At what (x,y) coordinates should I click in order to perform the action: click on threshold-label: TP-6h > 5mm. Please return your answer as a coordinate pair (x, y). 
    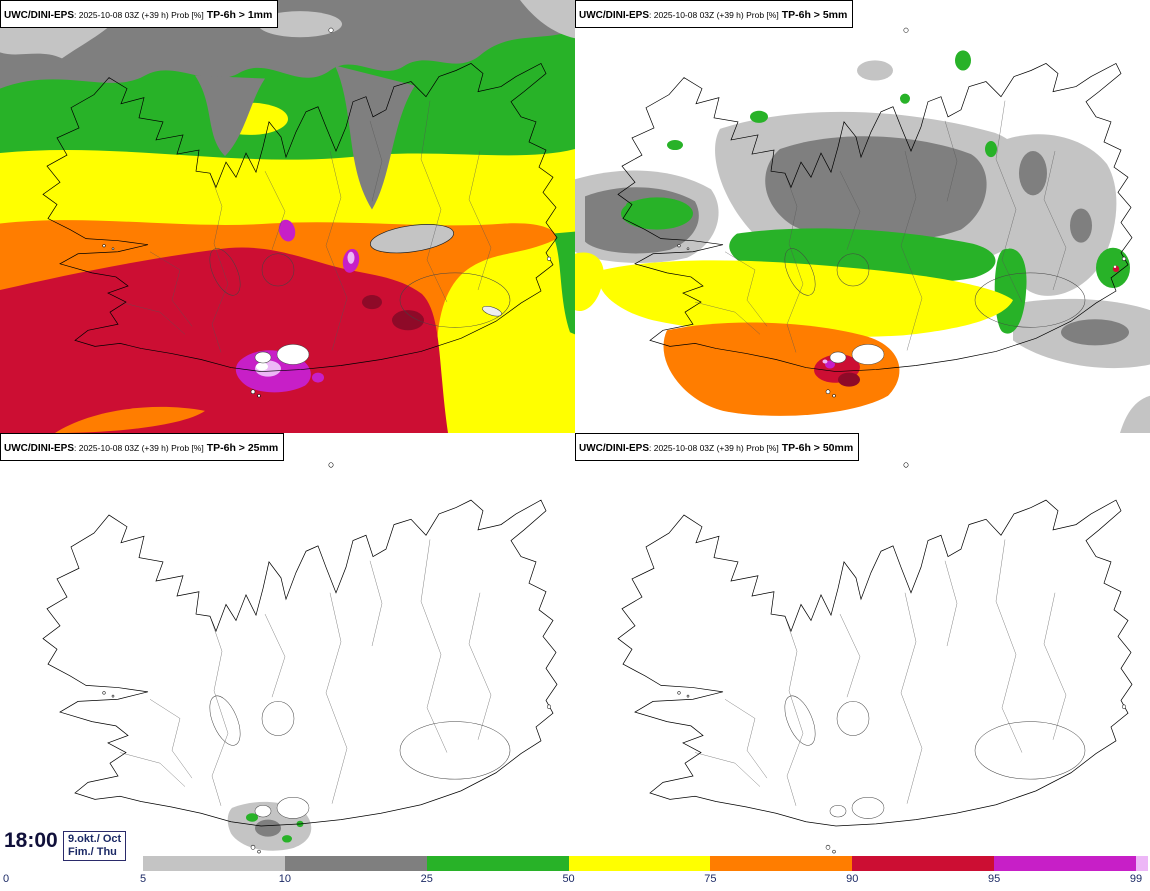
    Looking at the image, I should click on (814, 15).